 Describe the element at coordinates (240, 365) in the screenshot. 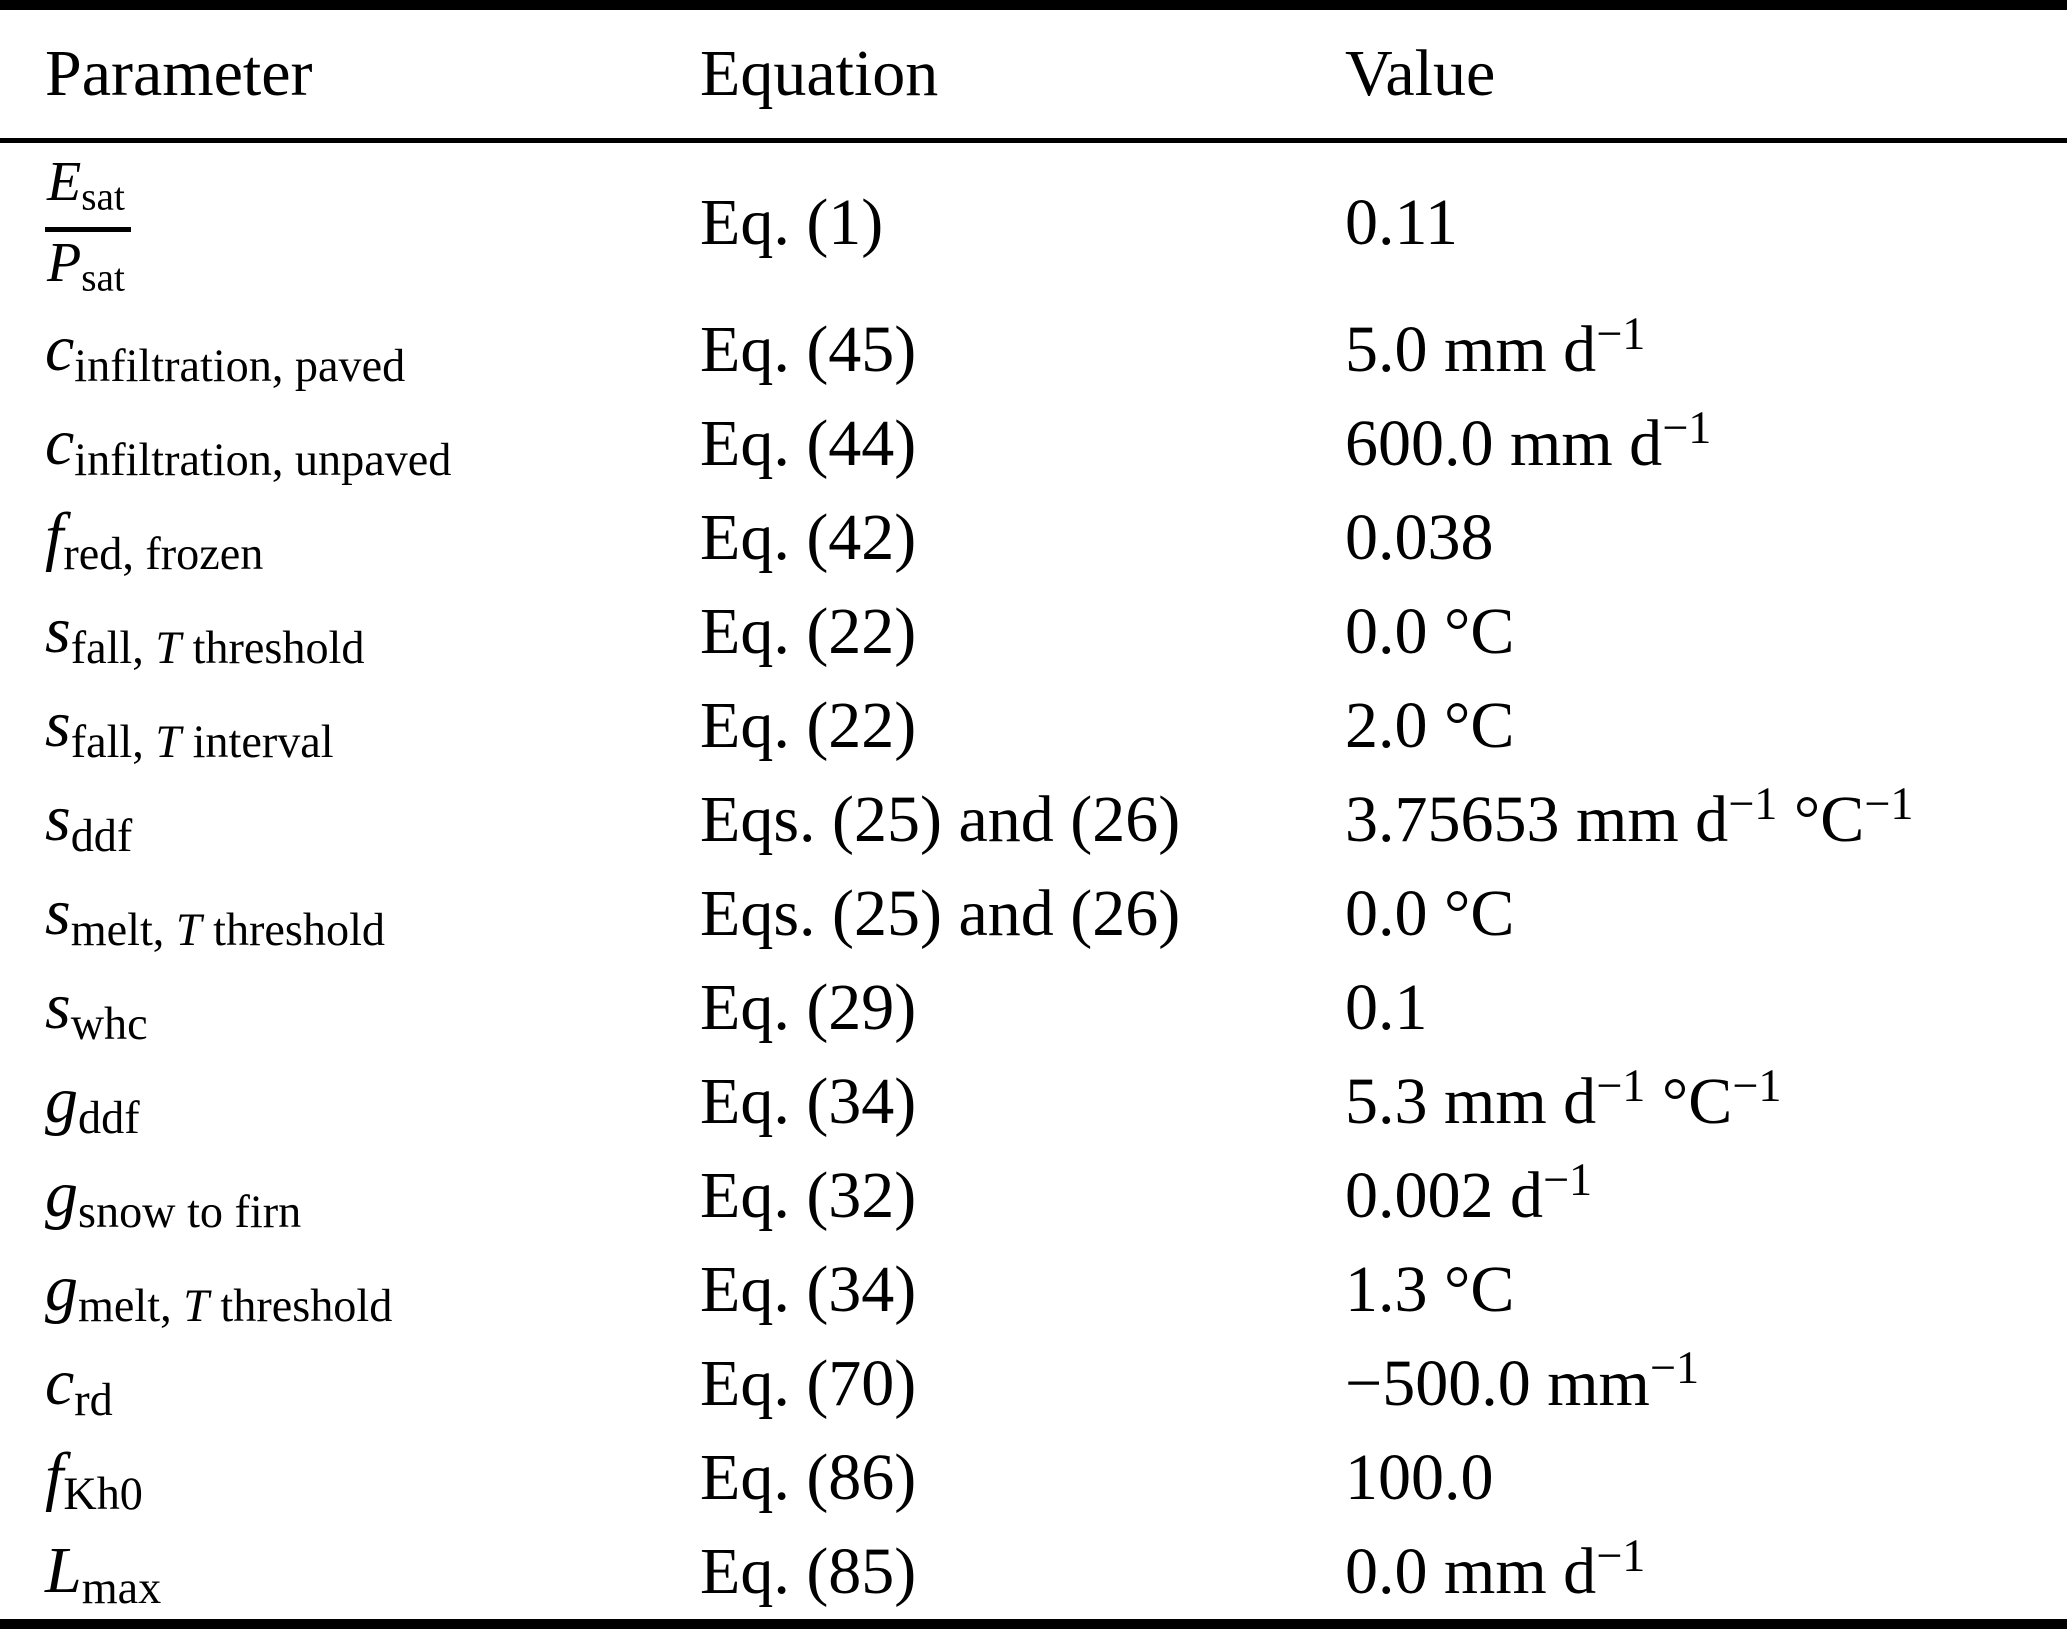

I see `param-subscript-text: infiltration, paved` at that location.